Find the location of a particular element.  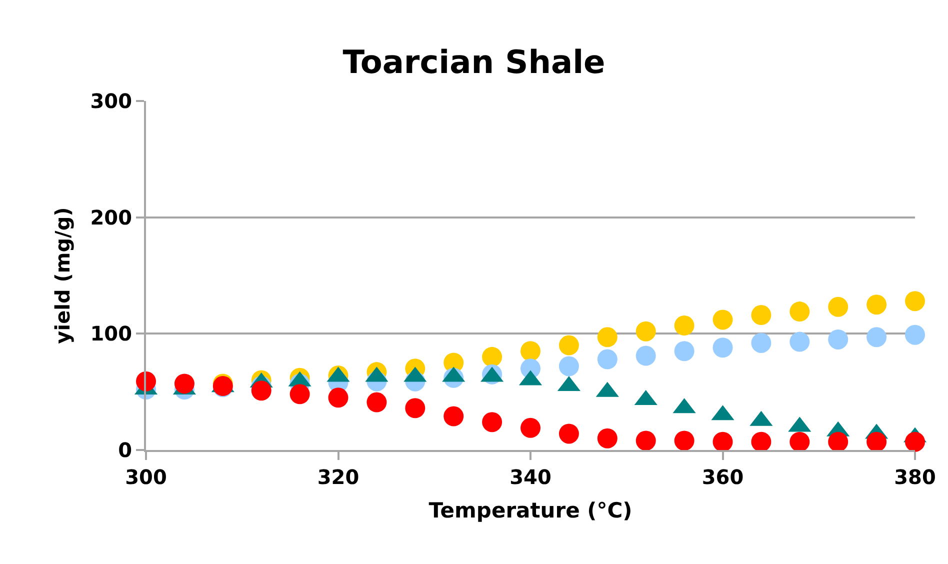

y-tick-label: 200 is located at coordinates (111, 217).